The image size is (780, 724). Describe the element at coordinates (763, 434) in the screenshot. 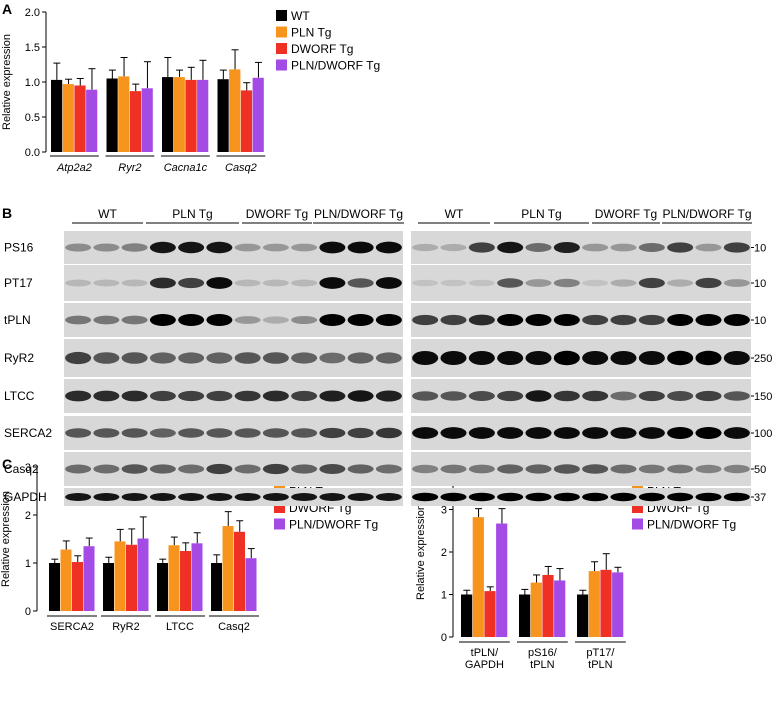

I see `blot-marker: 100` at that location.